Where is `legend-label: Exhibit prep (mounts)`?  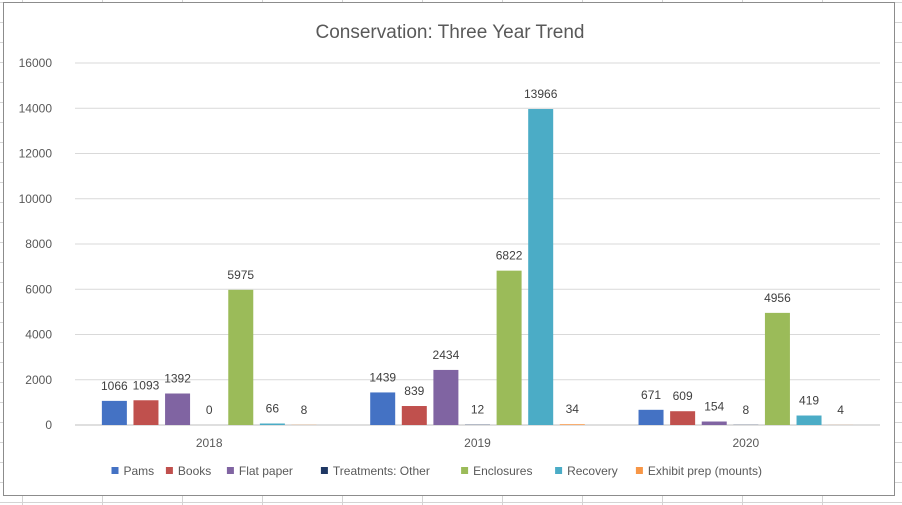 legend-label: Exhibit prep (mounts) is located at coordinates (705, 471).